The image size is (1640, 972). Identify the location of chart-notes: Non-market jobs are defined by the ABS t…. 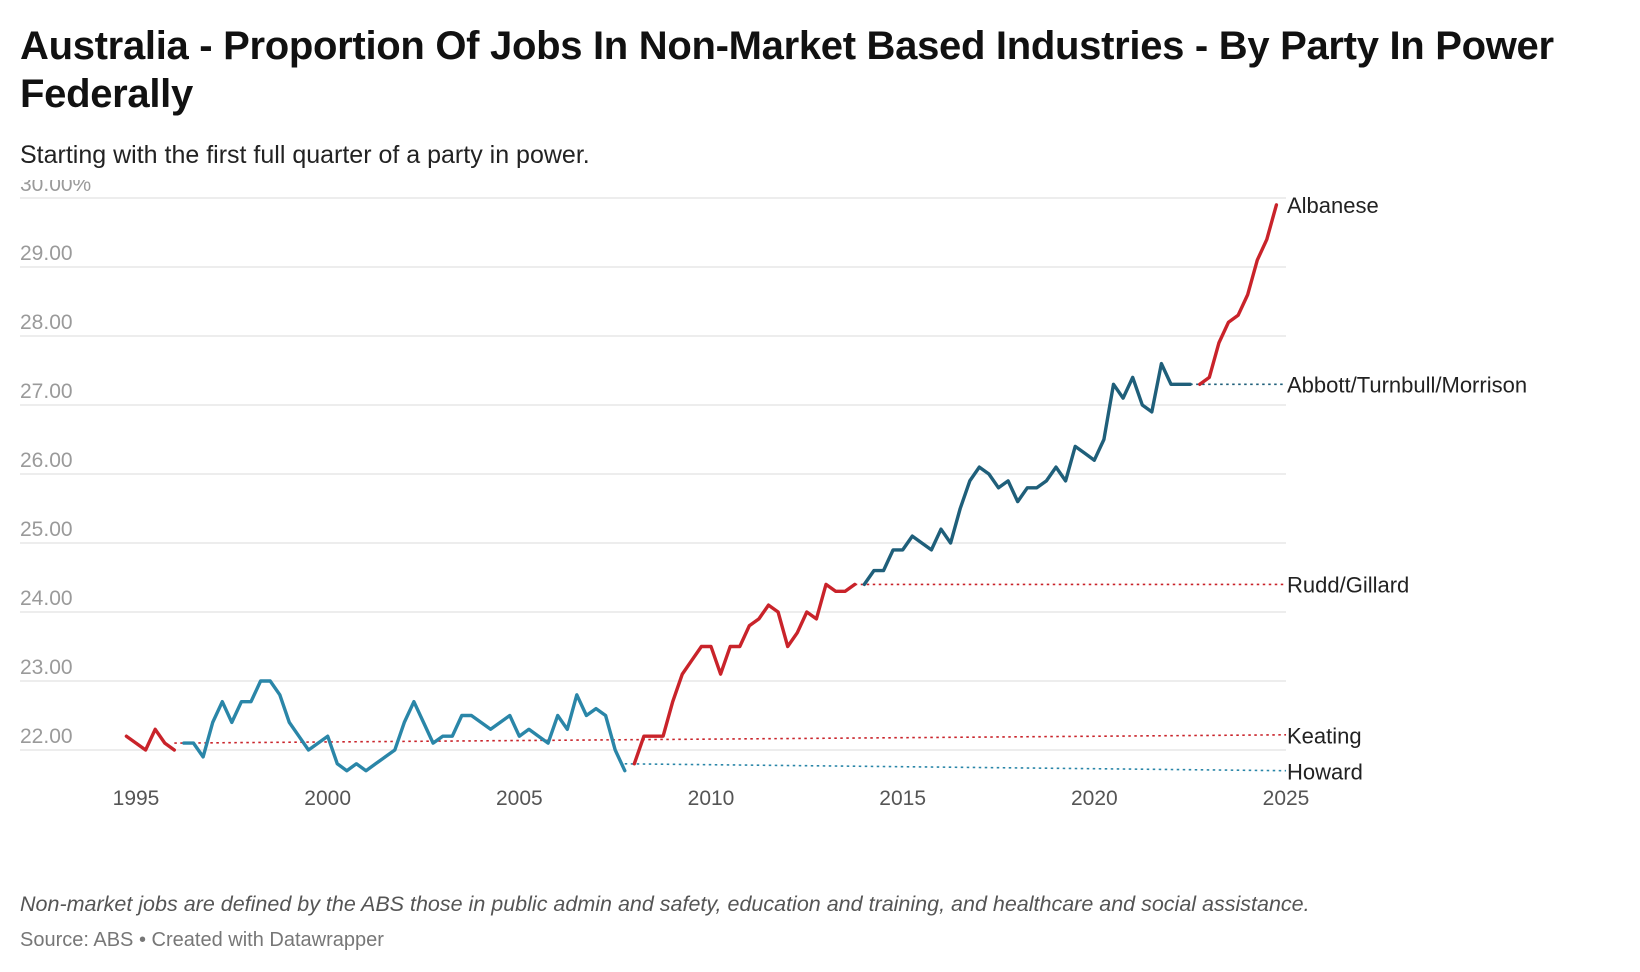
(665, 904).